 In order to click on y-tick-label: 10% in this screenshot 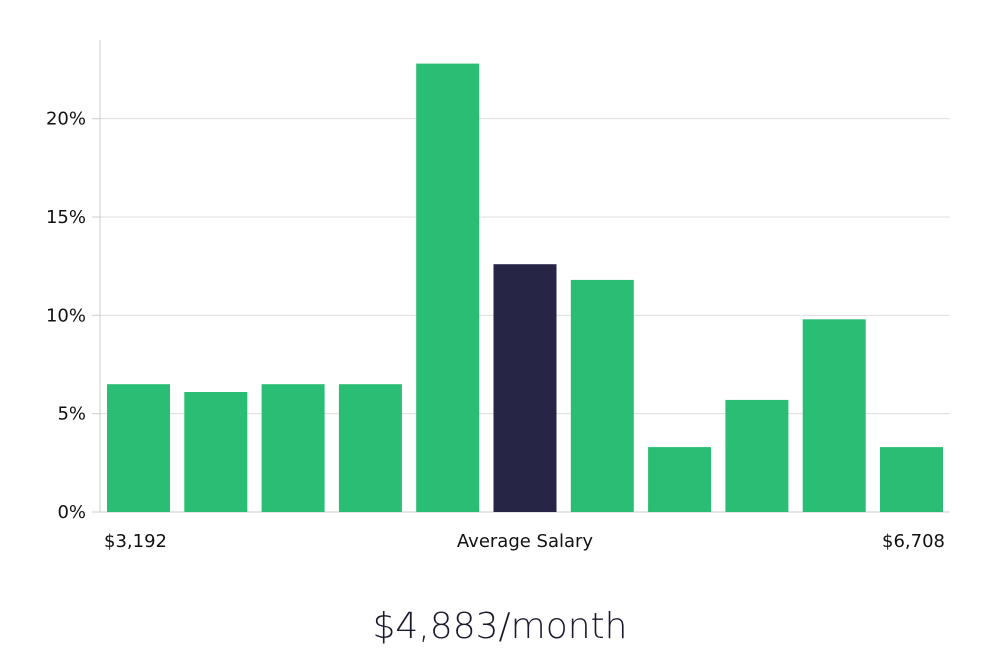, I will do `click(66, 315)`.